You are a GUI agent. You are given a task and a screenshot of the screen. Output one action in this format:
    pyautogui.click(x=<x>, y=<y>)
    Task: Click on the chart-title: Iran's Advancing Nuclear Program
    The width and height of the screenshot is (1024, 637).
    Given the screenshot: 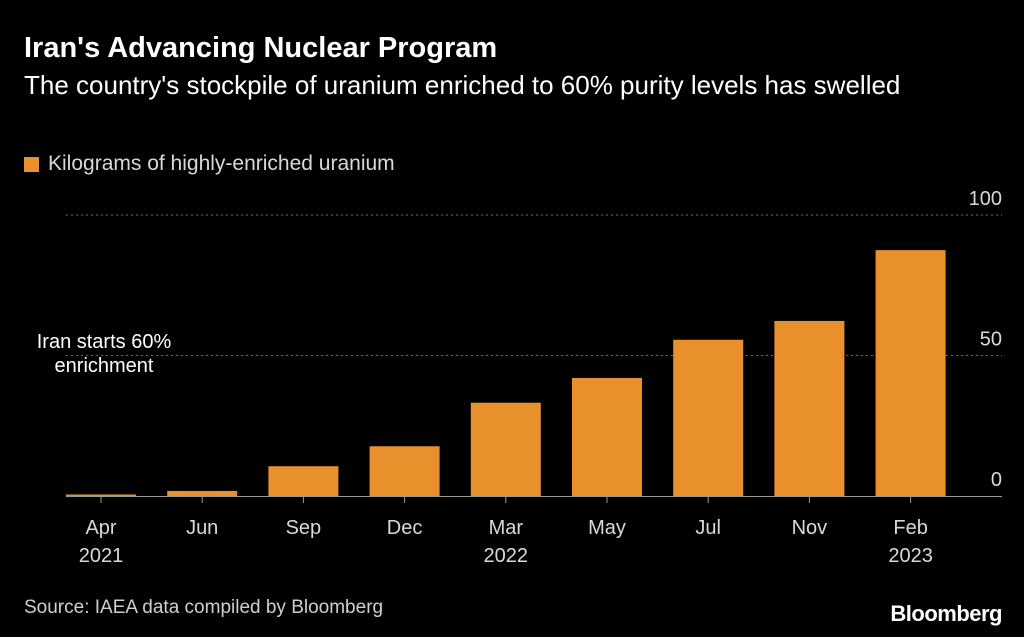 What is the action you would take?
    pyautogui.click(x=261, y=48)
    